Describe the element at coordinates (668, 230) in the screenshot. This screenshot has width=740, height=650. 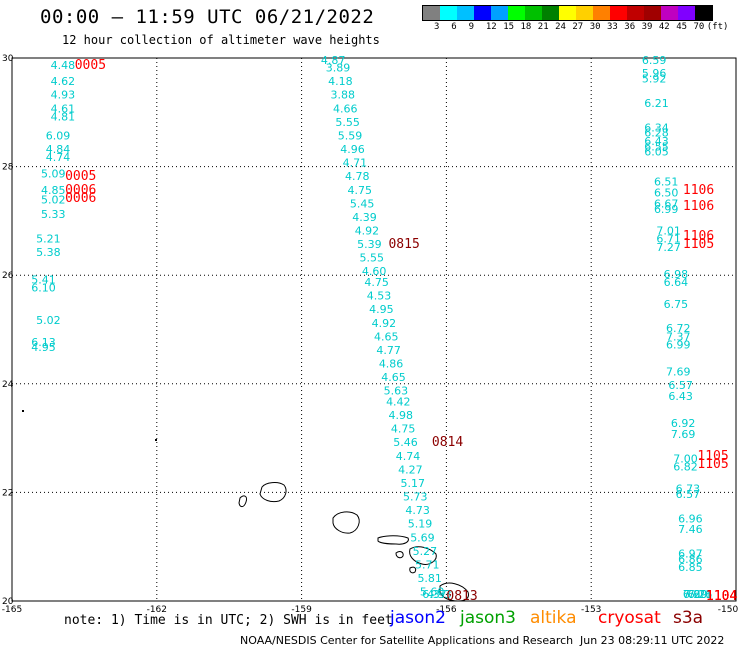
I see `wave-height-label: 7.01` at that location.